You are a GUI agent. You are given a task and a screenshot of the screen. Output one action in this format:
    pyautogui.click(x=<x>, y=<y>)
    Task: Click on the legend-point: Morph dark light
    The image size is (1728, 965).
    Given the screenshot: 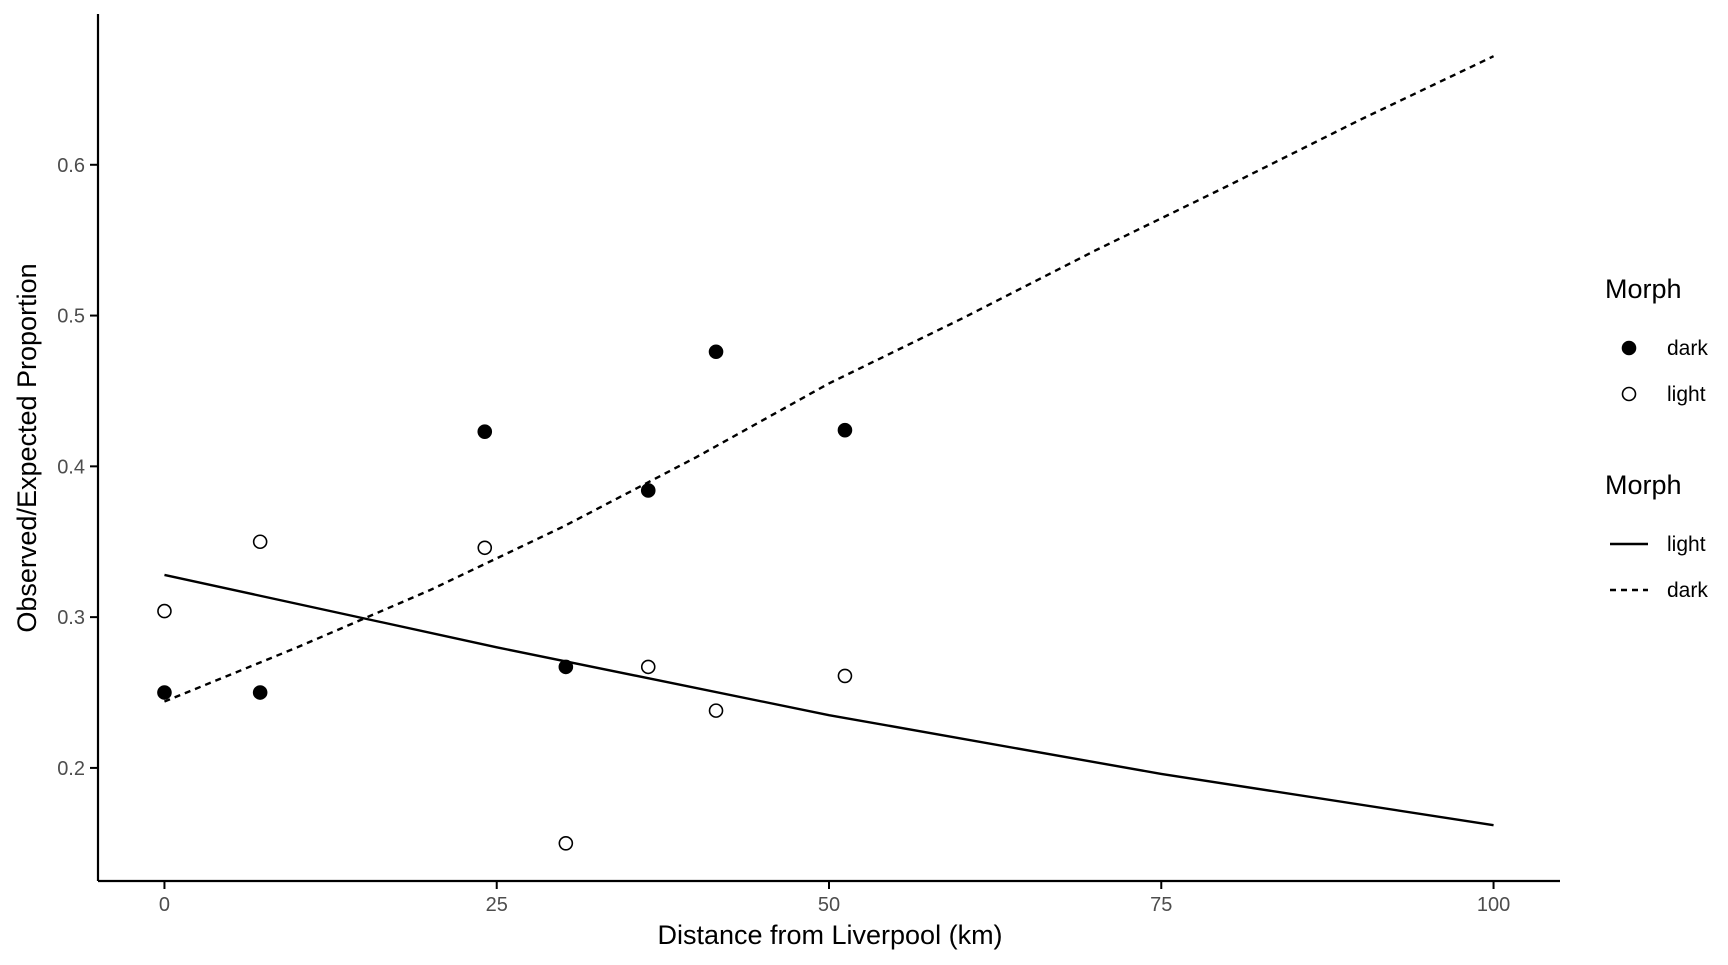 What is the action you would take?
    pyautogui.click(x=1656, y=340)
    